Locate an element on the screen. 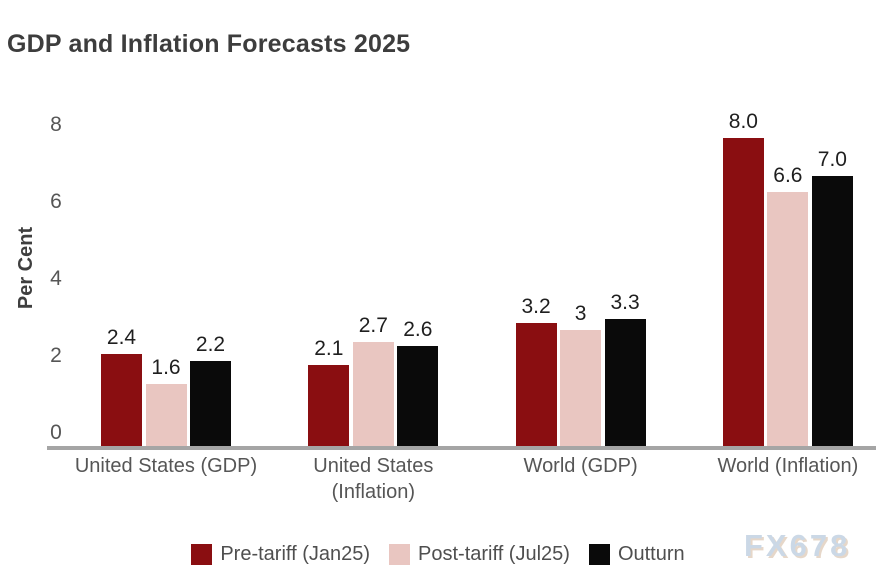  watermark: FX678 is located at coordinates (797, 545).